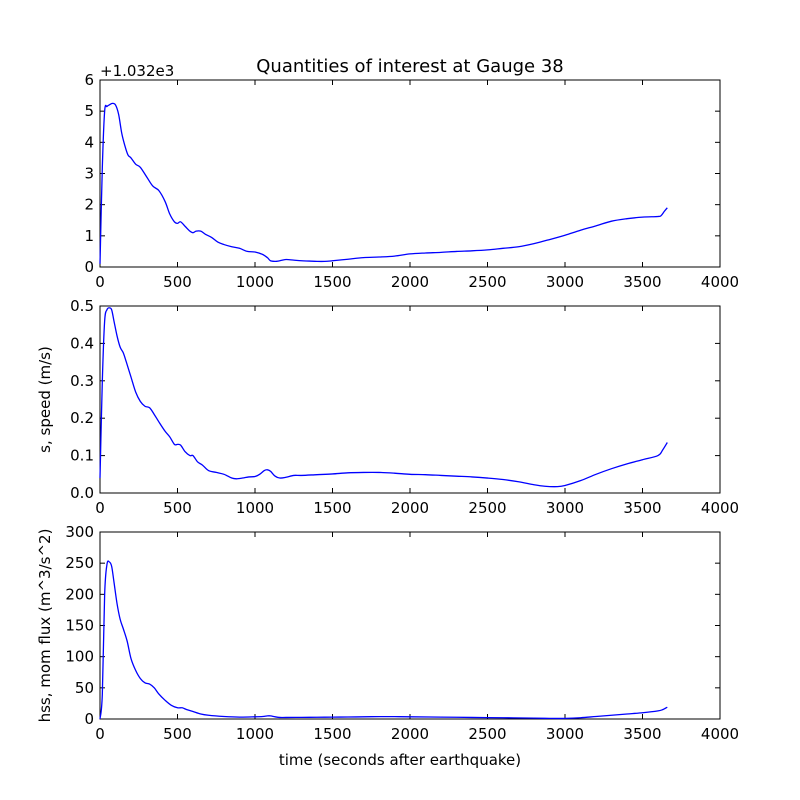  Describe the element at coordinates (409, 66) in the screenshot. I see `figure-title: Quantities of interest at Gauge 38` at that location.